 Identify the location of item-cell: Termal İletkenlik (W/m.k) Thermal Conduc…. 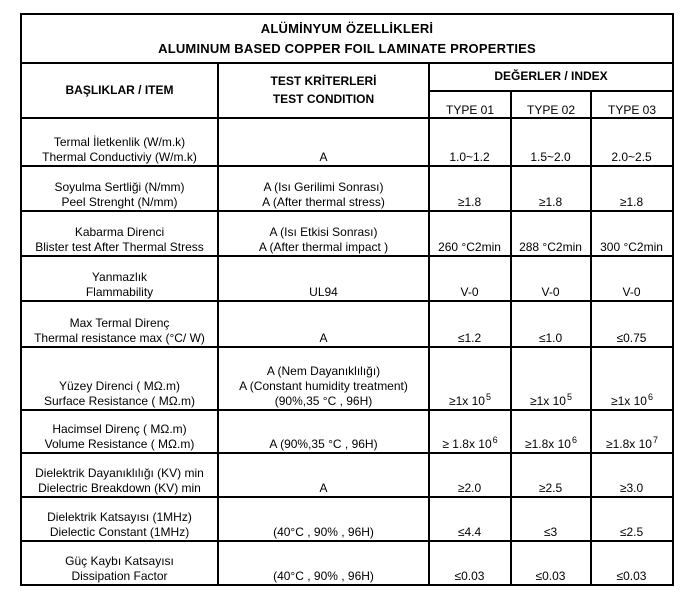
(119, 142).